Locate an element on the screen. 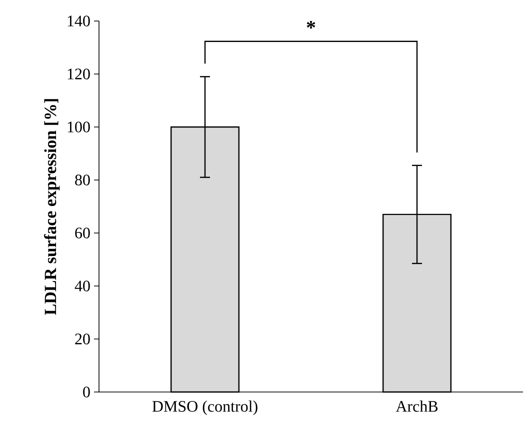  x-tick-label: ArchB is located at coordinates (417, 406).